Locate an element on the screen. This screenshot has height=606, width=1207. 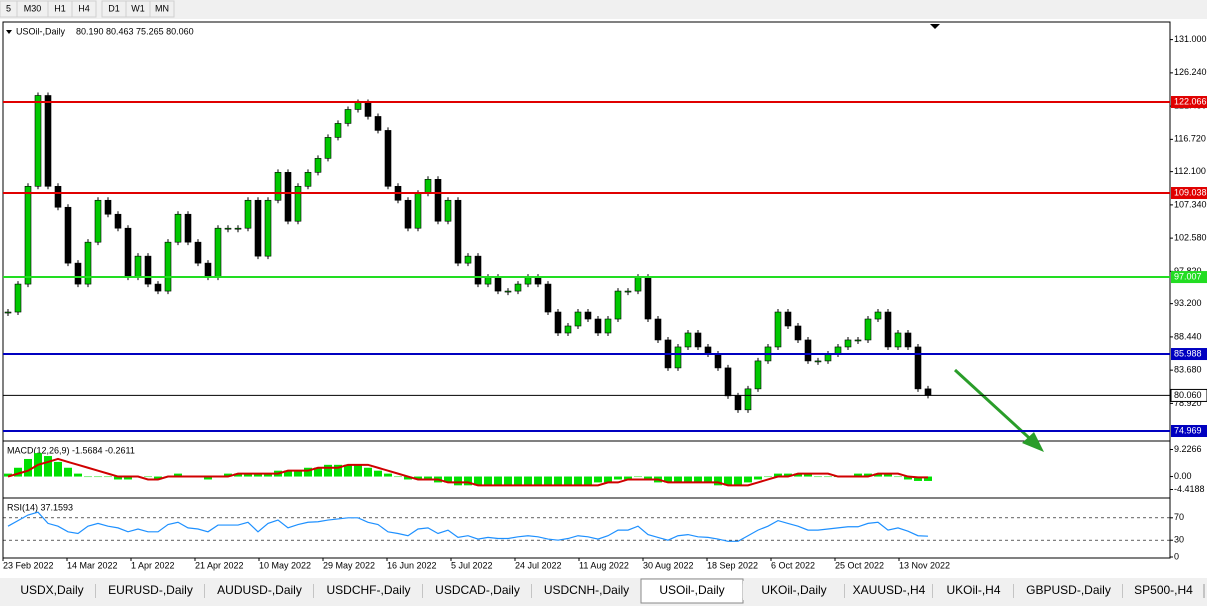
tab: USDCNH-,Daily is located at coordinates (587, 590).